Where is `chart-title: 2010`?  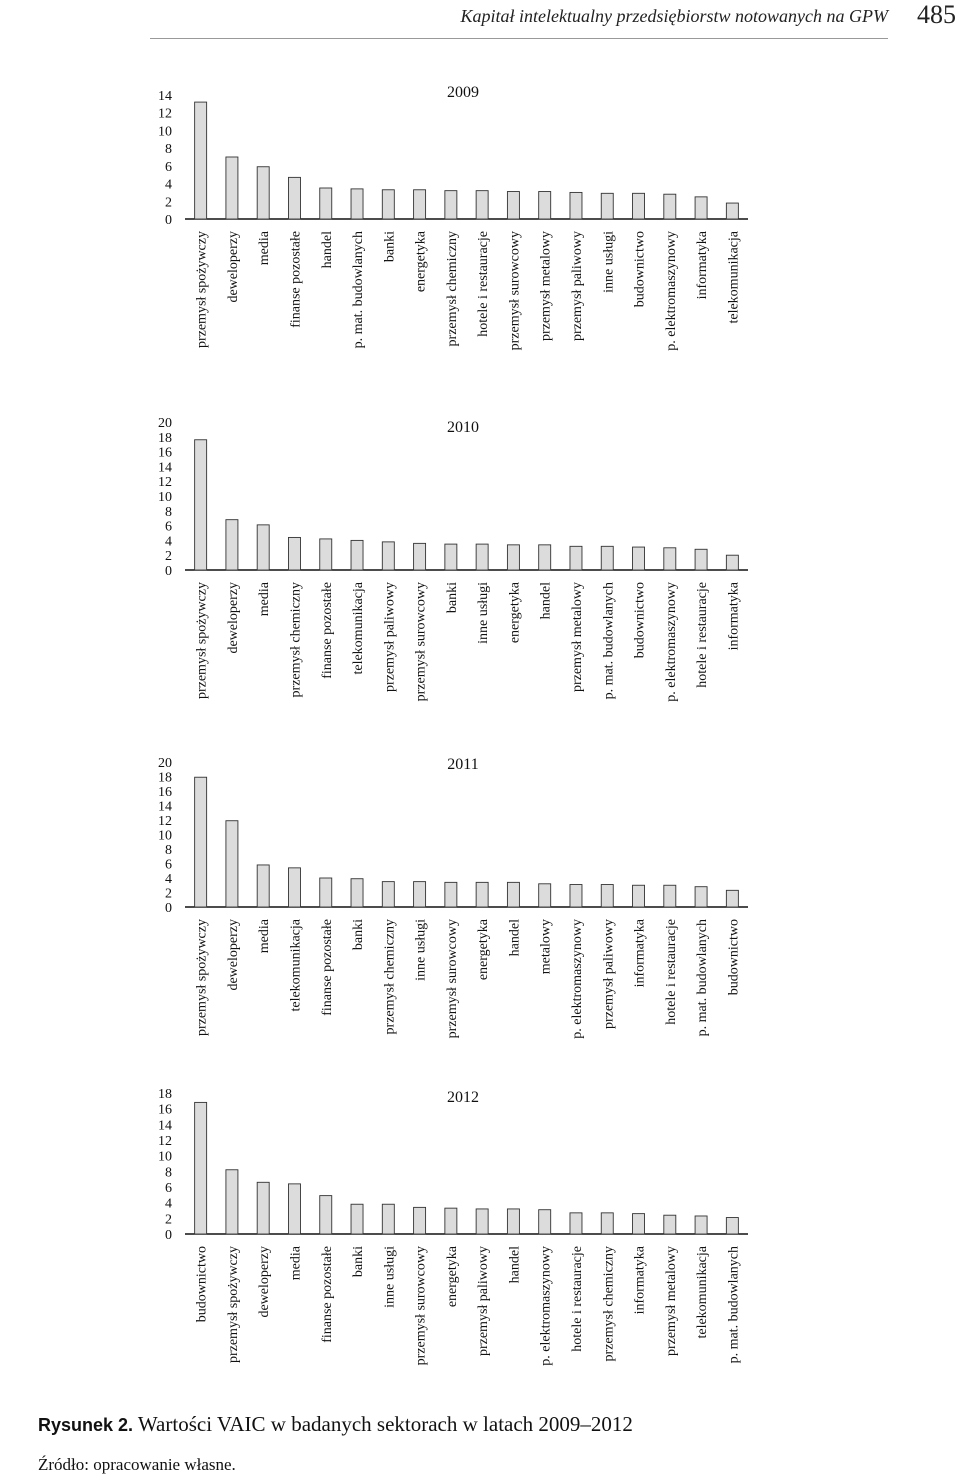
chart-title: 2010 is located at coordinates (463, 427).